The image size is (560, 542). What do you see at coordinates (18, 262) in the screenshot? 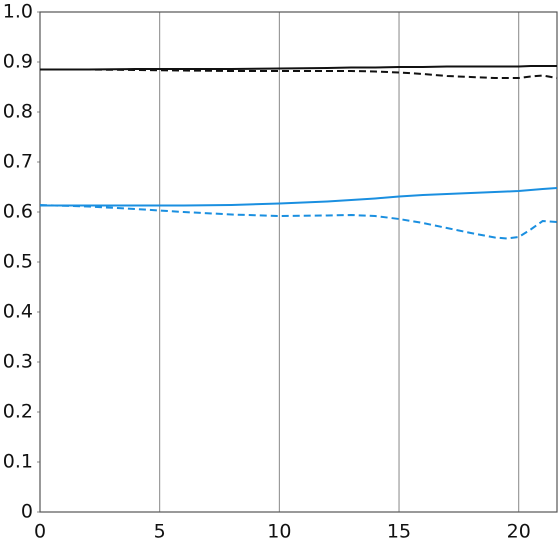
I see `y-tick-label: 0.5` at bounding box center [18, 262].